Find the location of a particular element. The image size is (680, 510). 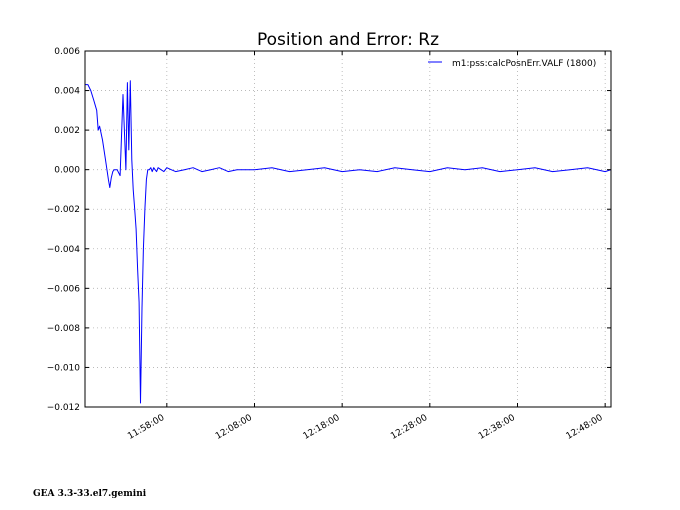

y-tick-label: −0.002 is located at coordinates (63, 210).